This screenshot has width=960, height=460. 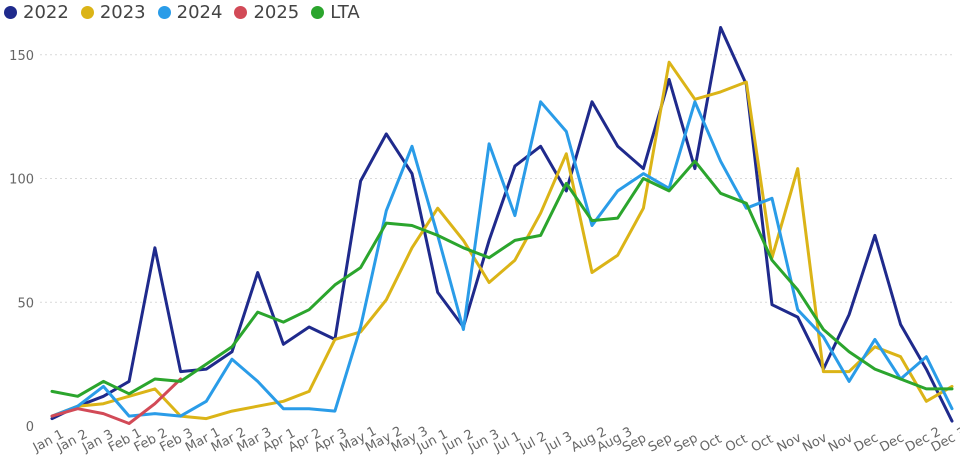 I want to click on series-line-2025, so click(x=116, y=401).